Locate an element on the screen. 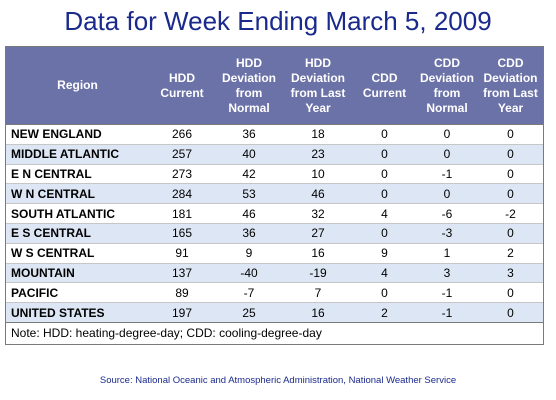 This screenshot has width=556, height=400. region-cell: SOUTH ATLANTIC is located at coordinates (77, 213).